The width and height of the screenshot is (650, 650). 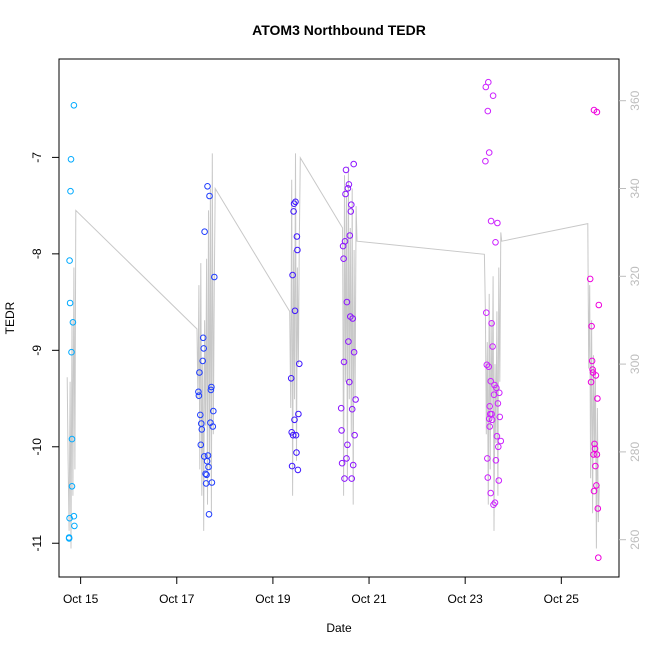 I want to click on y2-tick-label: 300, so click(x=635, y=364).